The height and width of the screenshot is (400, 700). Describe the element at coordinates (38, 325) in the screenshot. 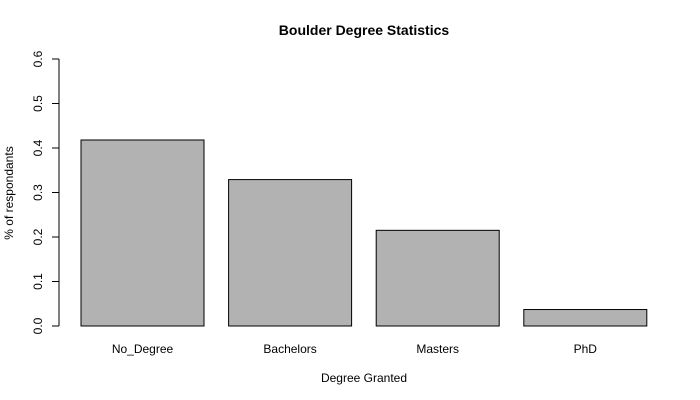

I see `y-tick-label: 0.0` at that location.